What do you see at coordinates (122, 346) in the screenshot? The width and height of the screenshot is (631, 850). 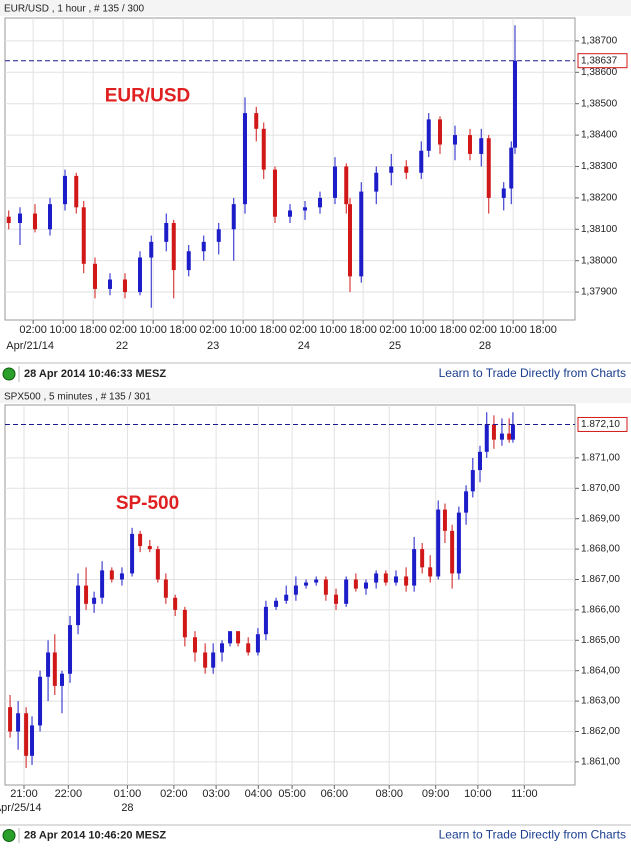 I see `date-label: 22` at bounding box center [122, 346].